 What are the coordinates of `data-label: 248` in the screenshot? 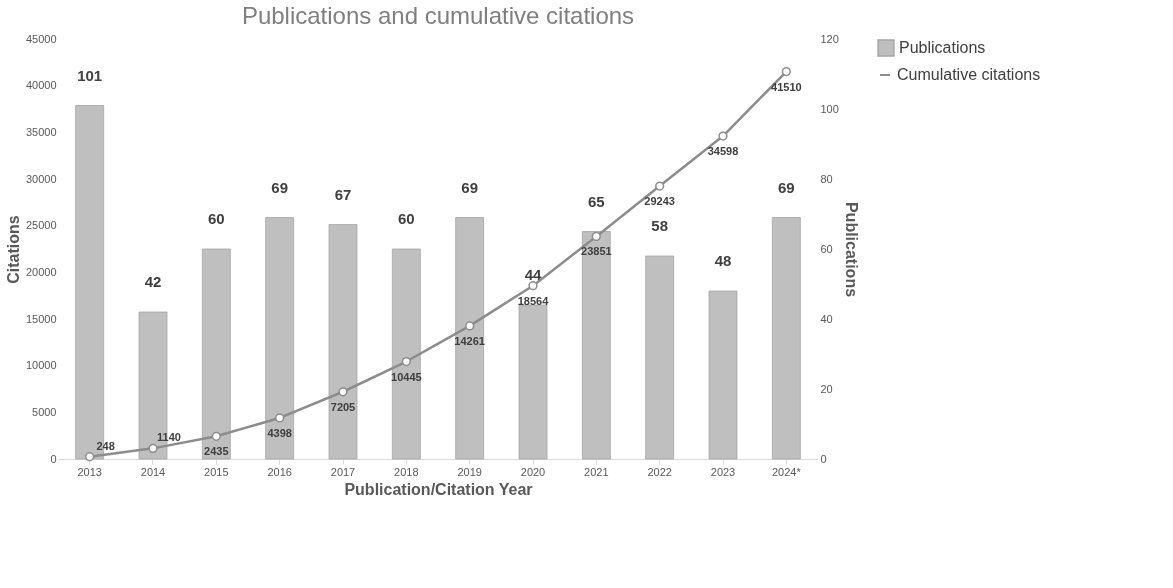 It's located at (105, 445).